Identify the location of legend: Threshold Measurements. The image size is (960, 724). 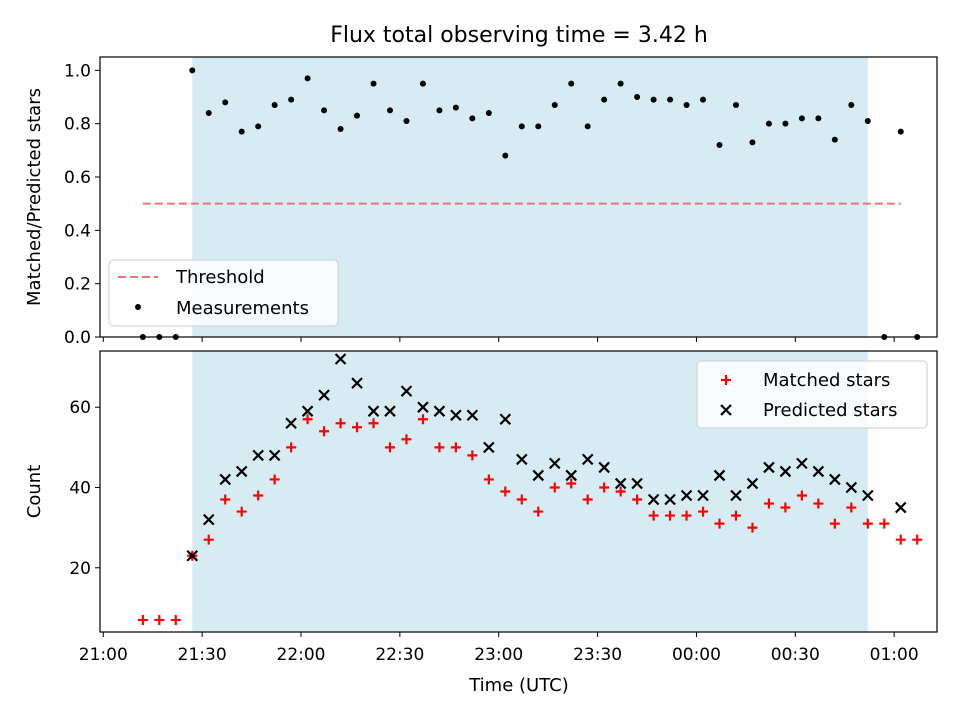
(223, 293).